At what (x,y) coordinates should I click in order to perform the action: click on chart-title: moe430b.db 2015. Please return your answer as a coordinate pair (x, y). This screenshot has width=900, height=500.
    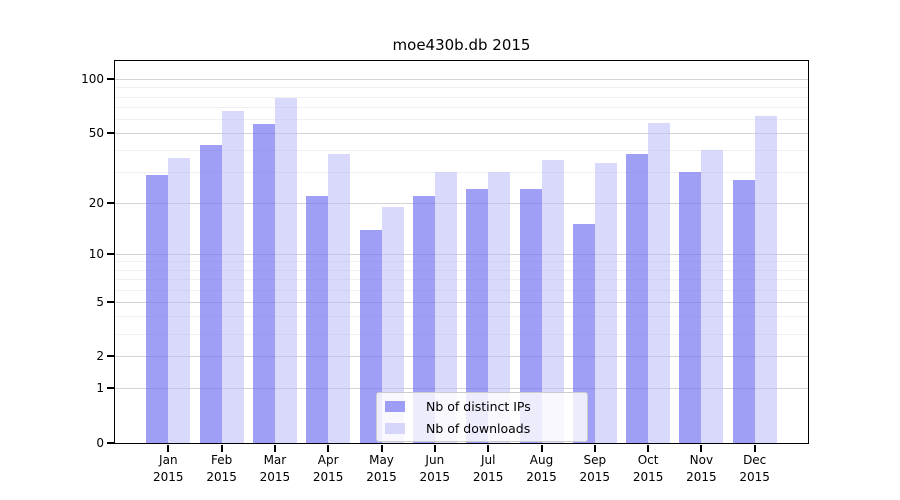
    Looking at the image, I should click on (461, 45).